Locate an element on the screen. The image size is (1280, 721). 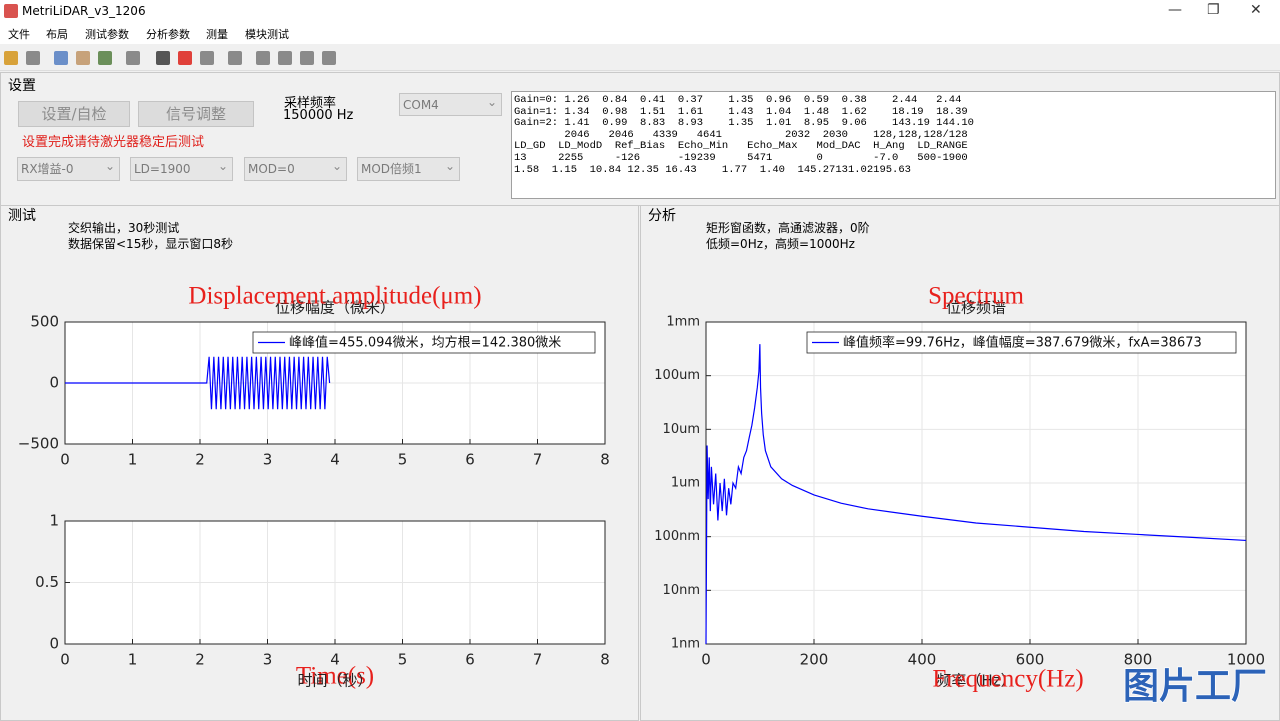
x-tick-label: 400 is located at coordinates (922, 660).